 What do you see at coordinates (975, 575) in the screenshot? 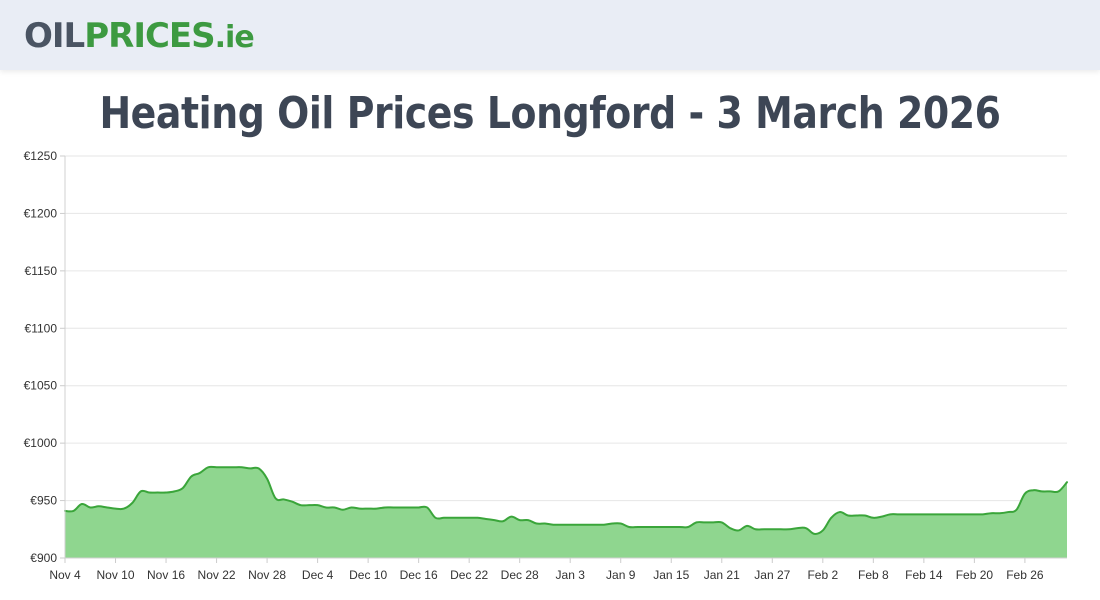
I see `x-tick-label: Feb 20` at bounding box center [975, 575].